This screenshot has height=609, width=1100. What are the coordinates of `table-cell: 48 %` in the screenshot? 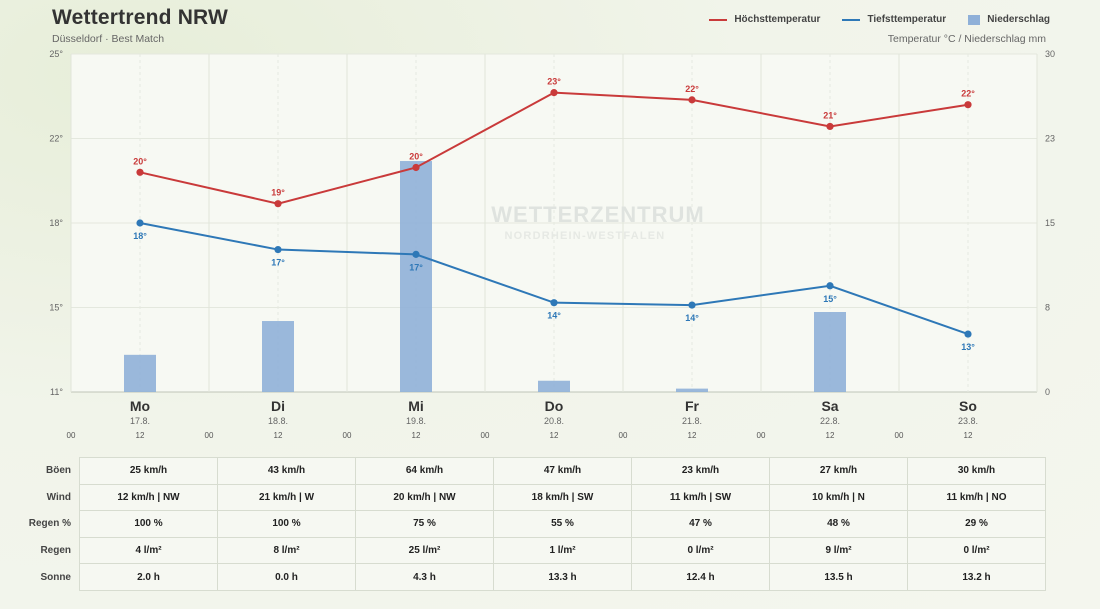 It's located at (838, 524).